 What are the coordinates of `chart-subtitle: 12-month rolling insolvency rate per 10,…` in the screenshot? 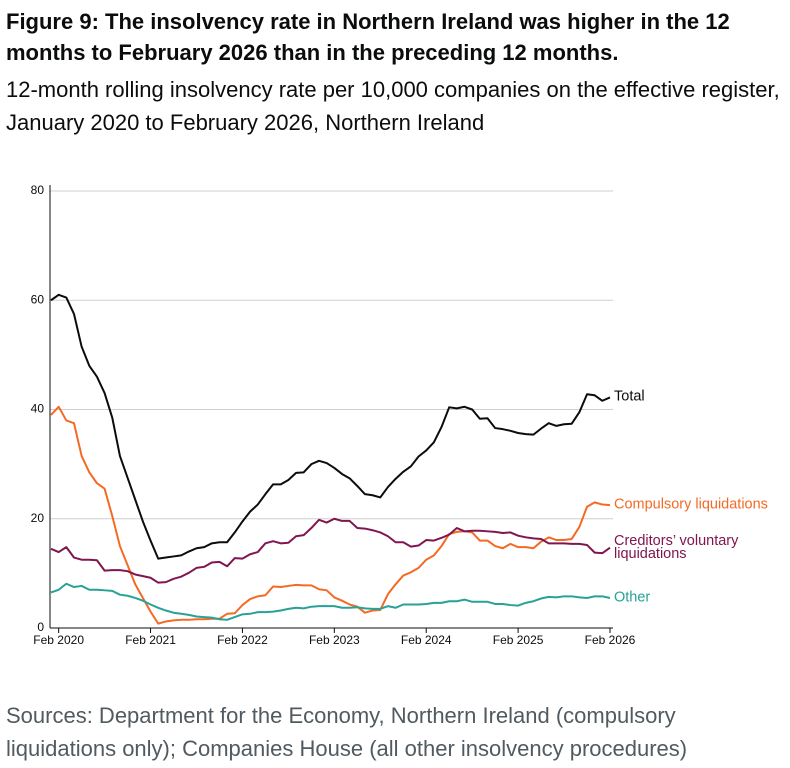 It's located at (393, 106).